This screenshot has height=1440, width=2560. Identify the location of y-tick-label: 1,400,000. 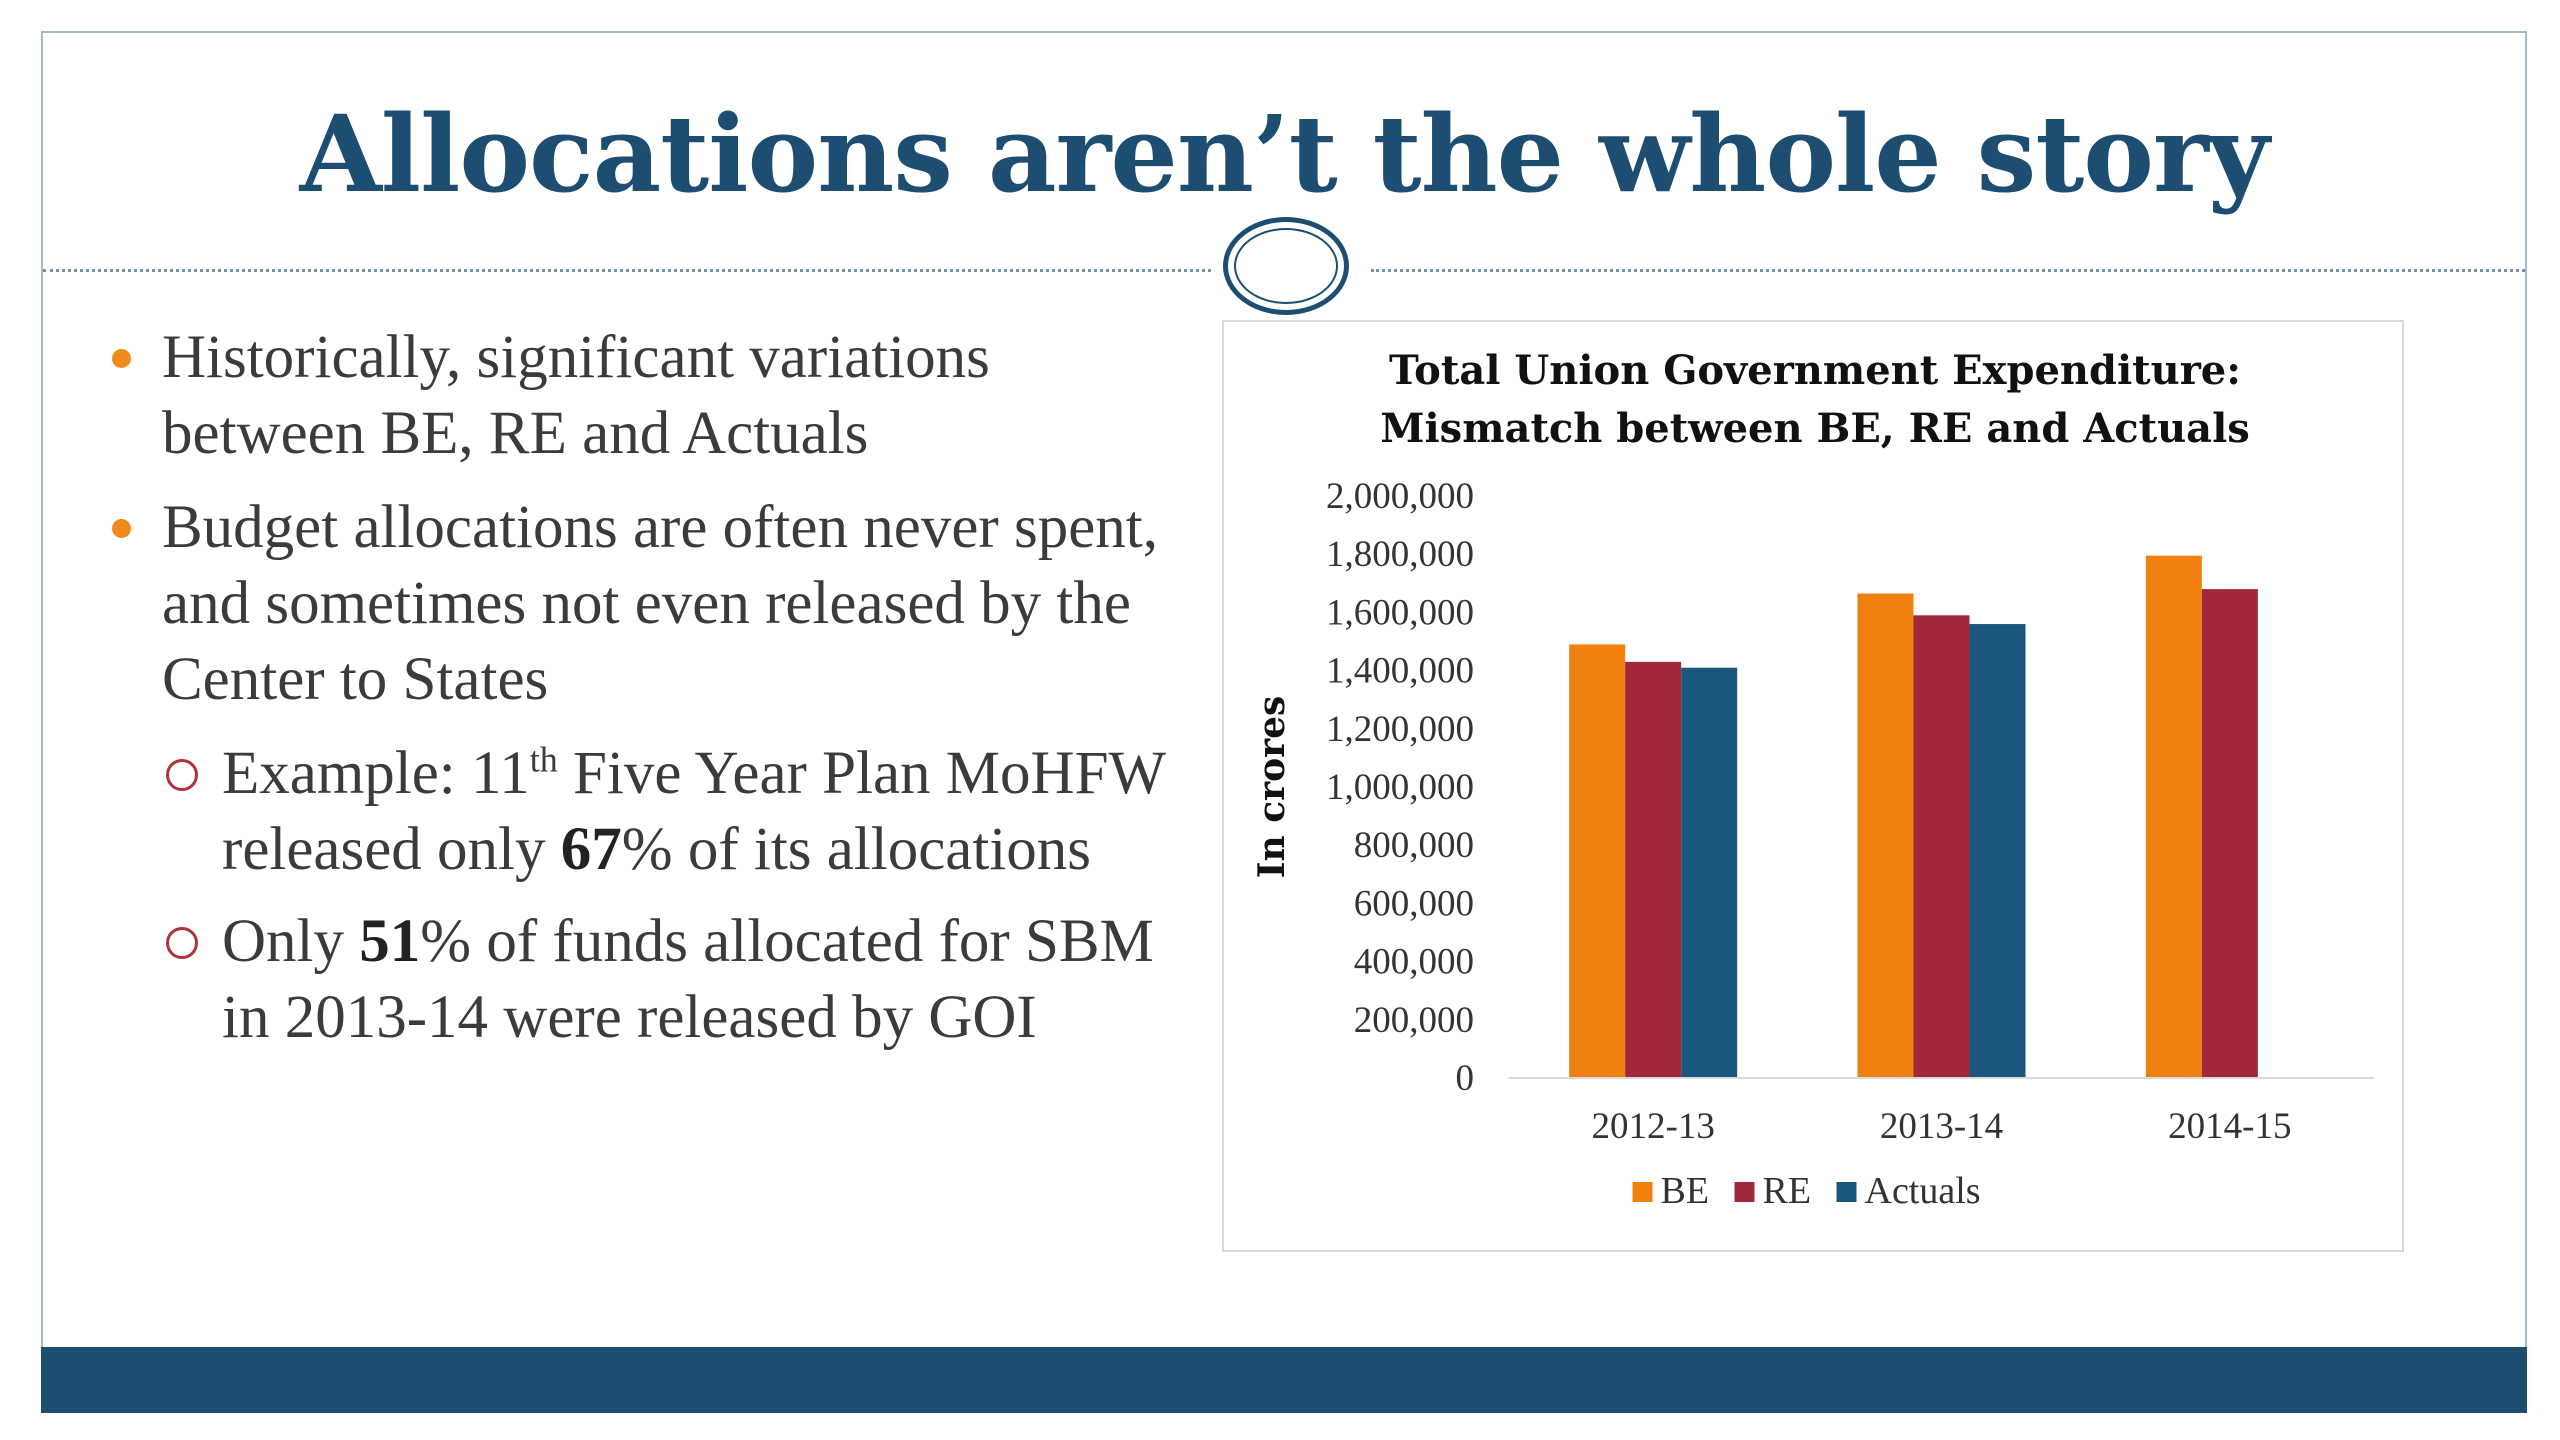
(1400, 671).